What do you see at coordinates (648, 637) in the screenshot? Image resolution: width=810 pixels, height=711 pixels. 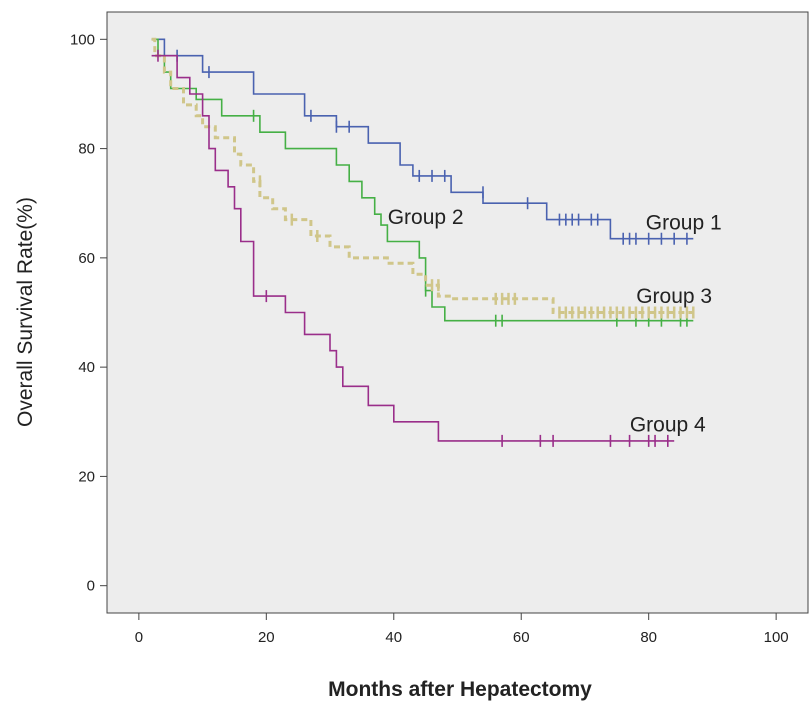 I see `x-tick-label: 80` at bounding box center [648, 637].